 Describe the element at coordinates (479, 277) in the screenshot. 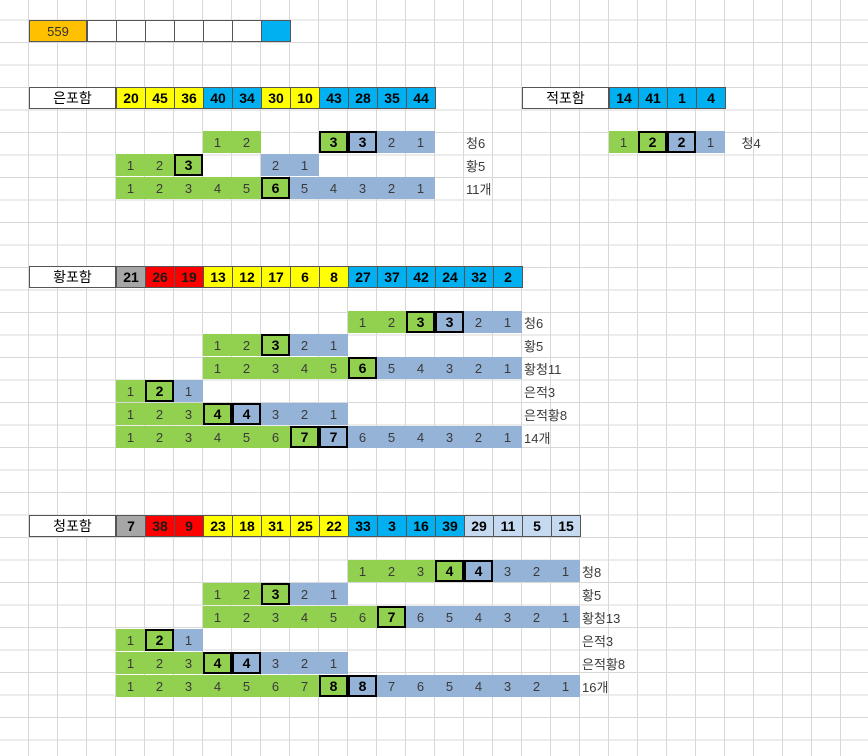

I see `number-cell: 32` at that location.